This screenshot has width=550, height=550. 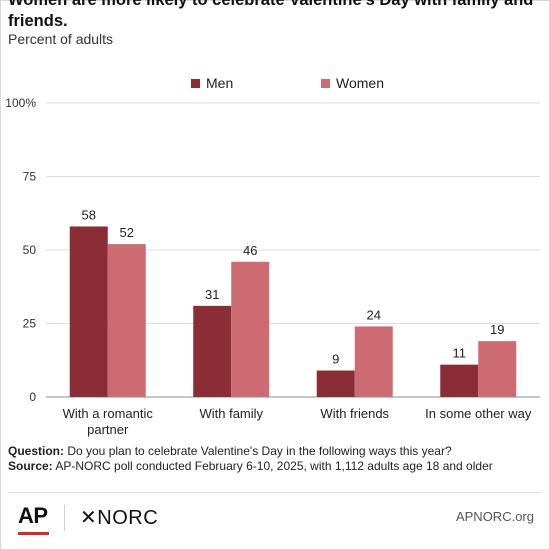 I want to click on y-tick-label: 50, so click(x=30, y=250).